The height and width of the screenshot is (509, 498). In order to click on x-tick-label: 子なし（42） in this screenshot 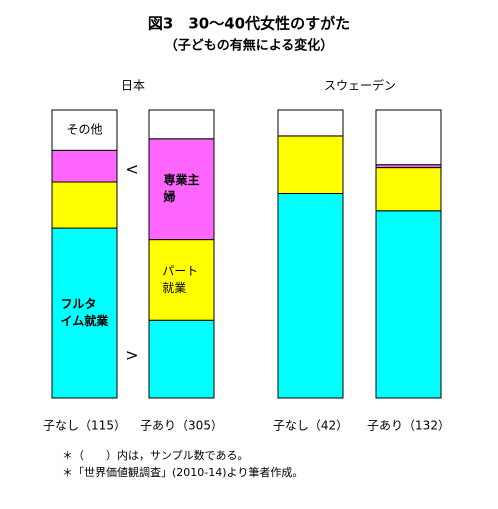, I will do `click(310, 426)`.